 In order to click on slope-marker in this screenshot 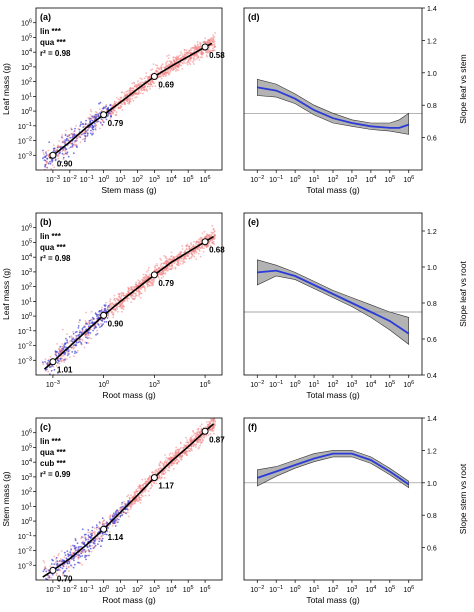, I will do `click(205, 242)`.